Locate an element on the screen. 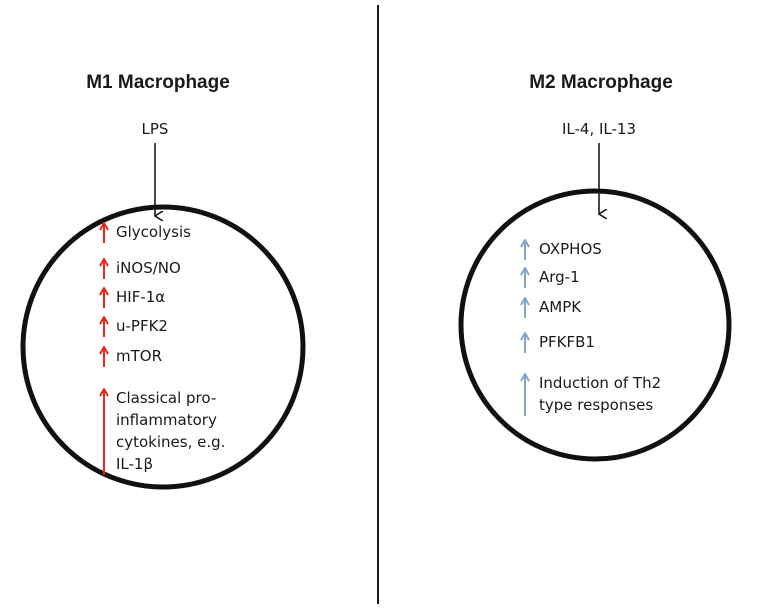  m1-item-label: Glycolysis is located at coordinates (153, 232).